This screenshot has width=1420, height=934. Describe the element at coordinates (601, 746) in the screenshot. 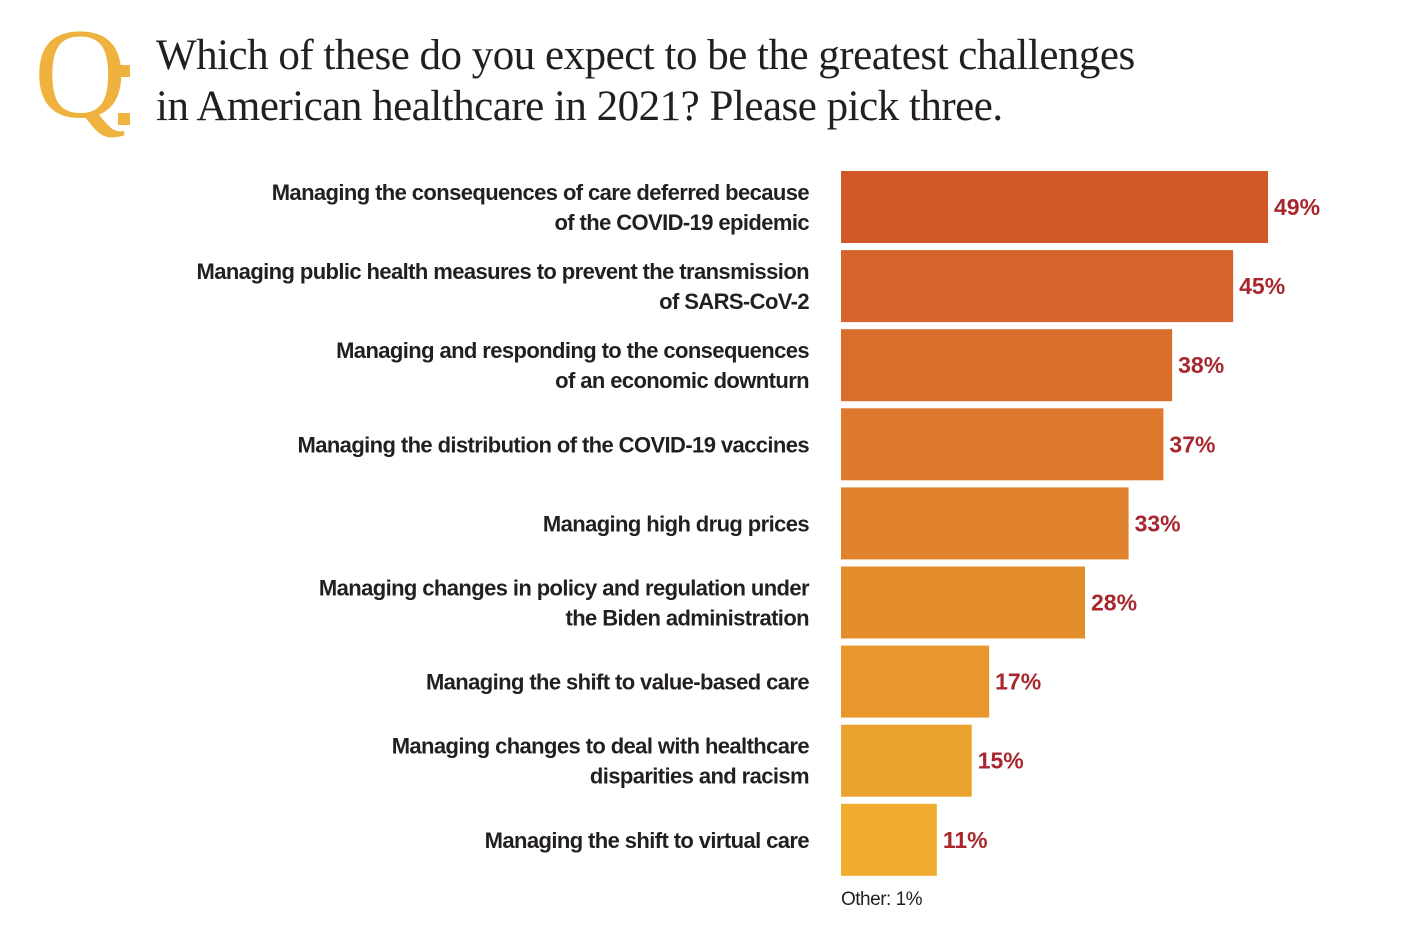

I see `category-label-8-line-1: Managing changes to deal with healthcare` at that location.